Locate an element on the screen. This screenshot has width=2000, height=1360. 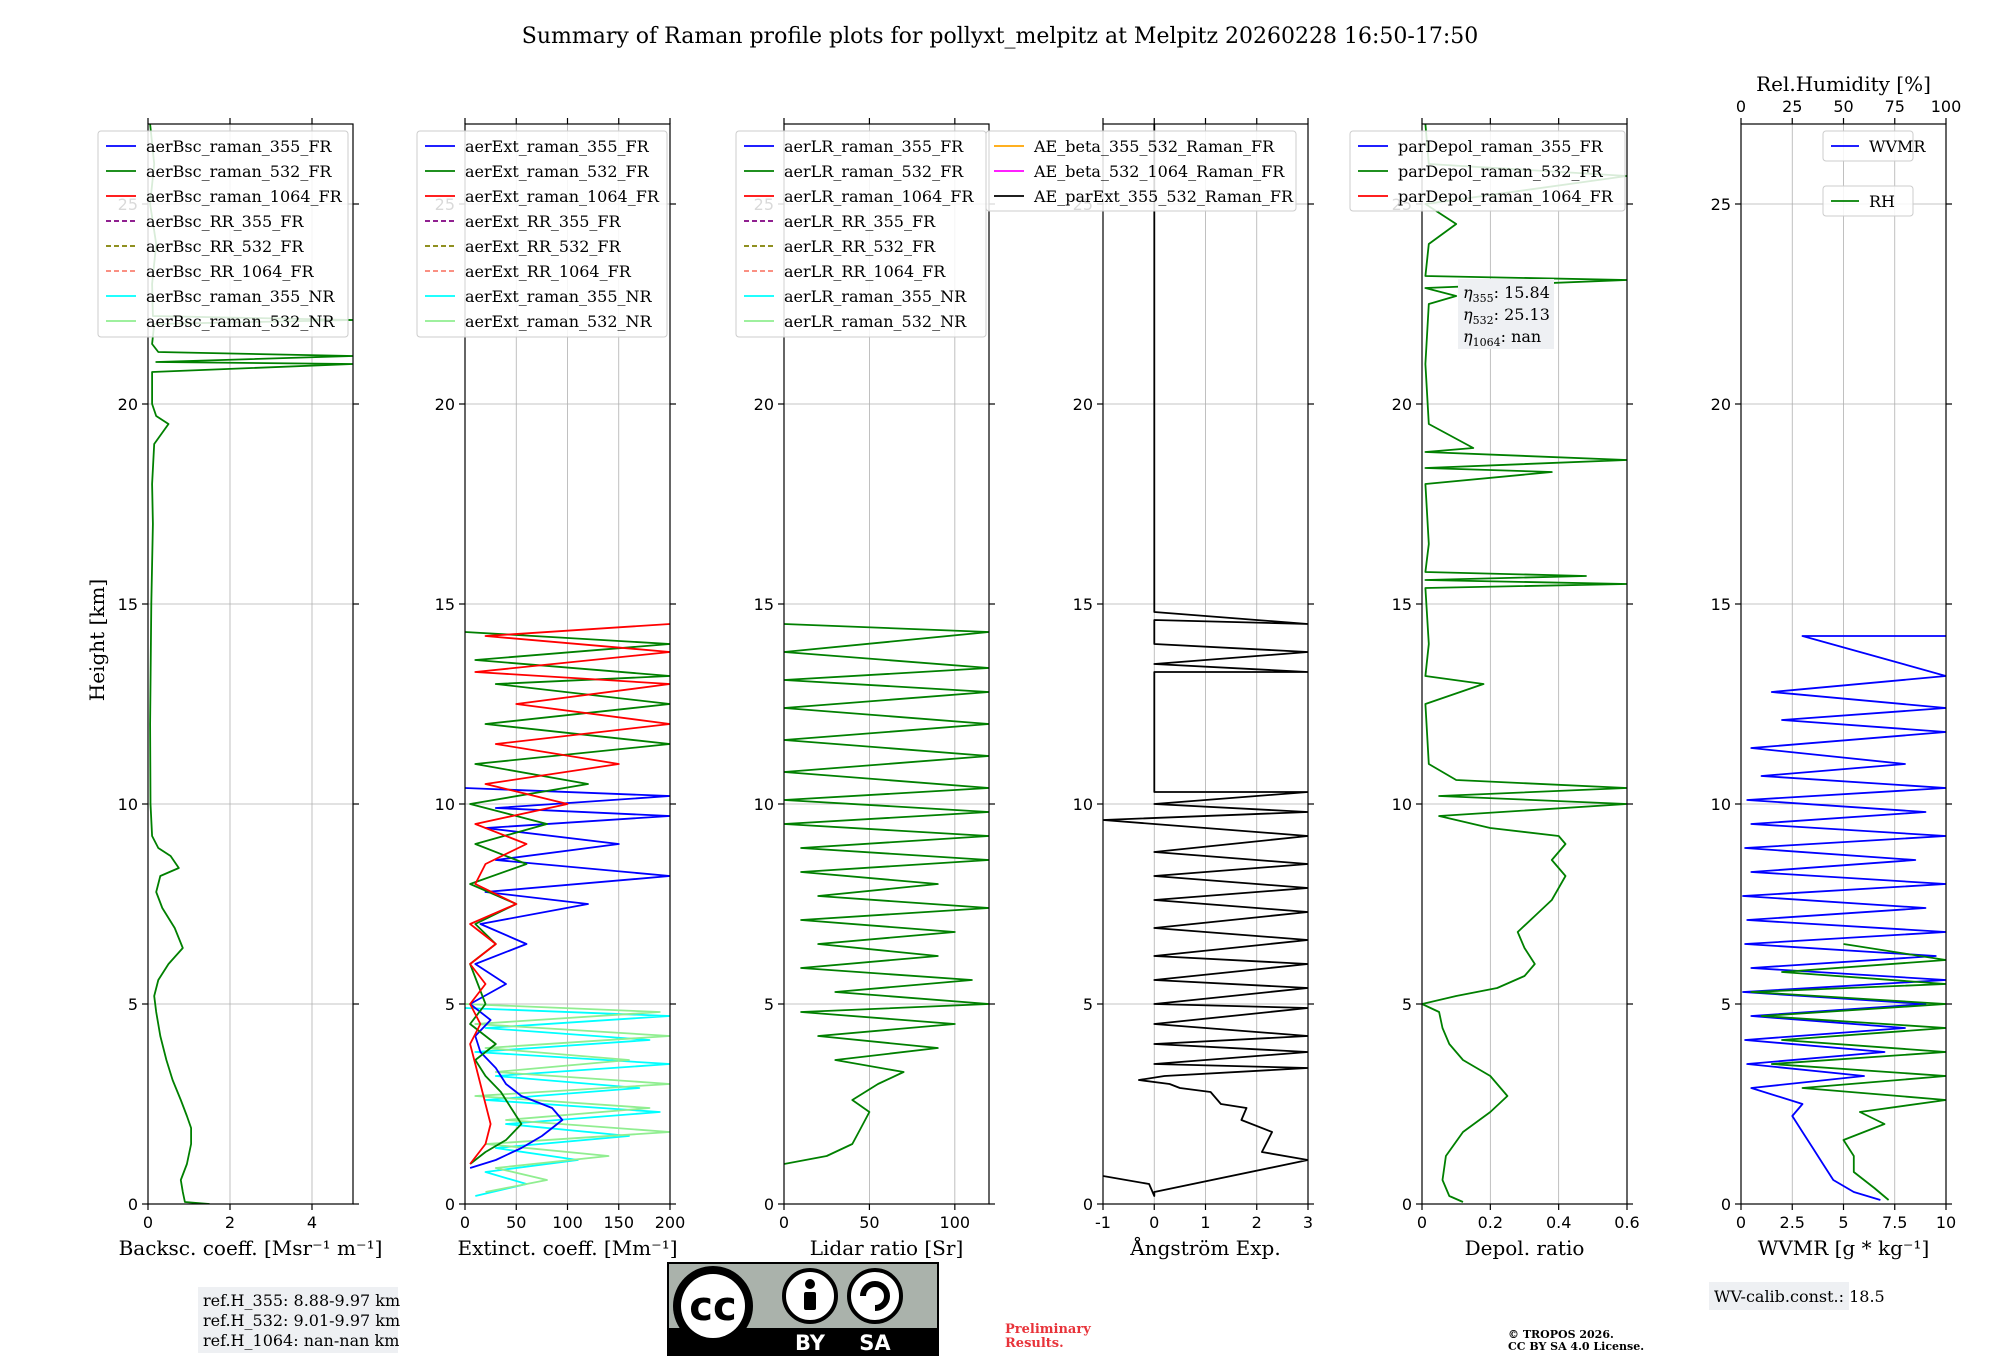
top-axis-label: Rel.Humidity [%] is located at coordinates (1843, 84).